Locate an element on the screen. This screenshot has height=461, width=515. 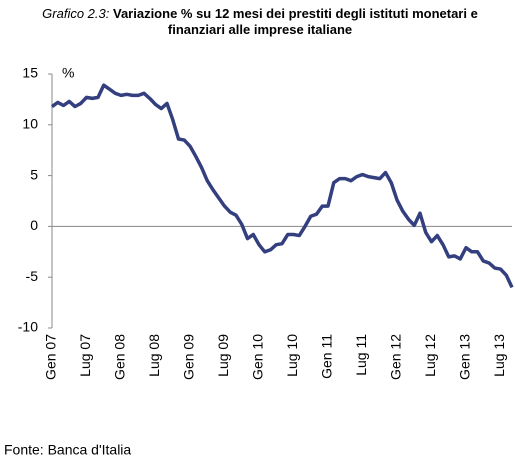
y-tick-label: -5 is located at coordinates (32, 276).